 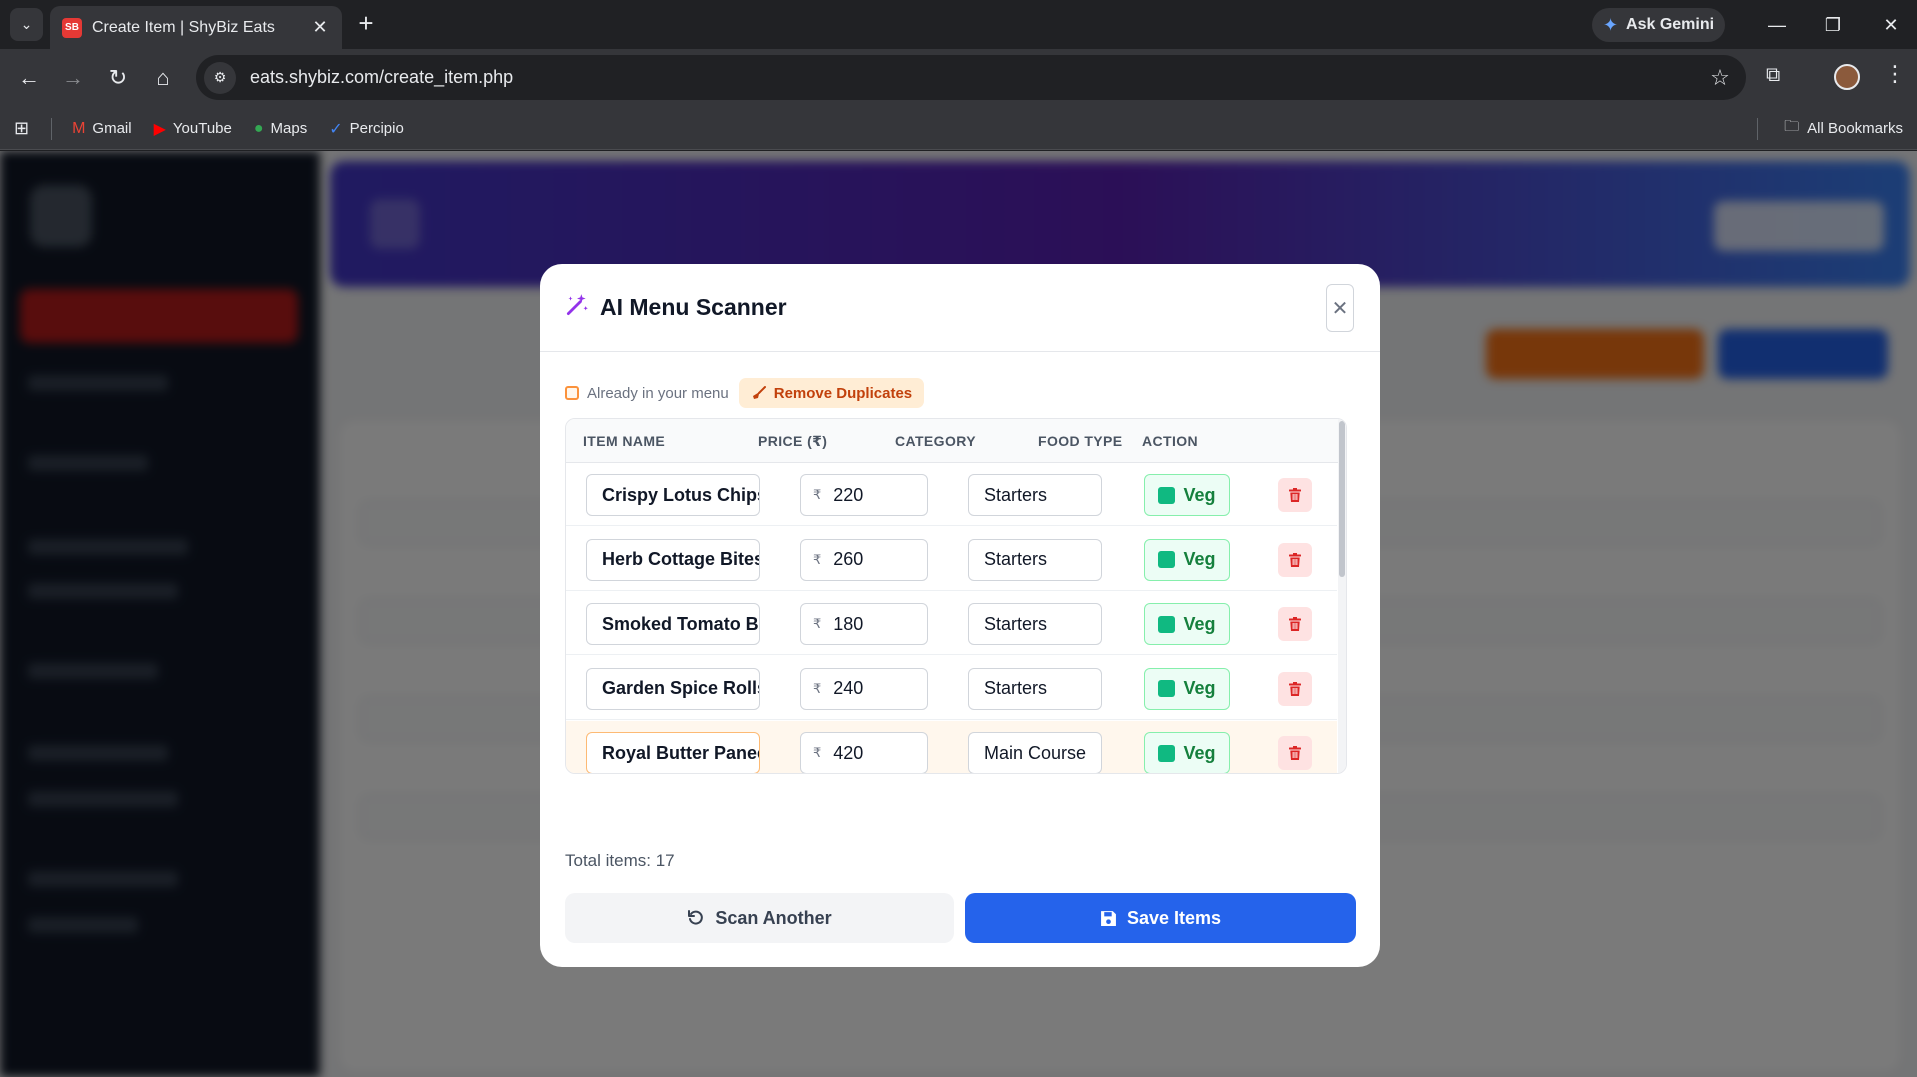 I want to click on site-info-icon: ⚙, so click(x=220, y=77).